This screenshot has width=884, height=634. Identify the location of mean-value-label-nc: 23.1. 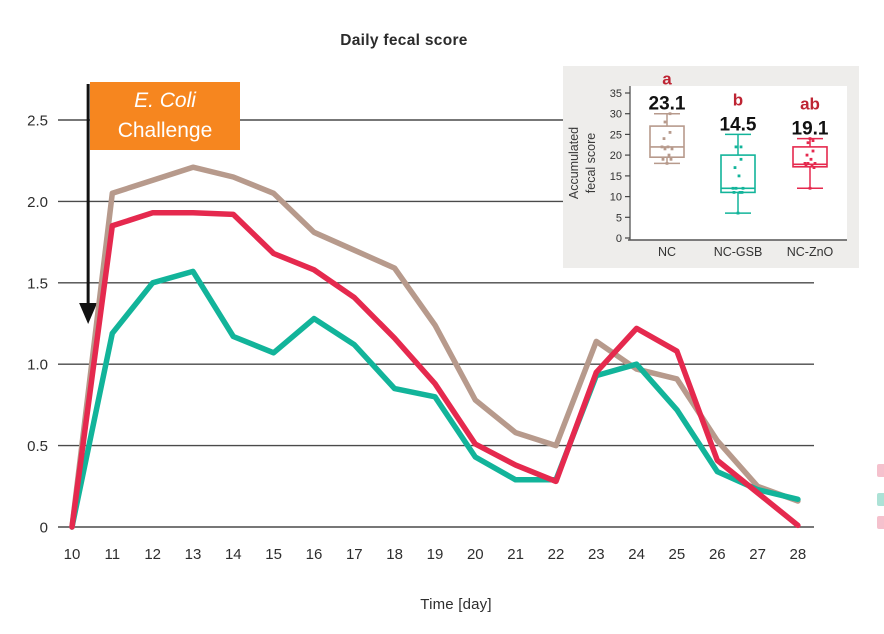
(667, 104).